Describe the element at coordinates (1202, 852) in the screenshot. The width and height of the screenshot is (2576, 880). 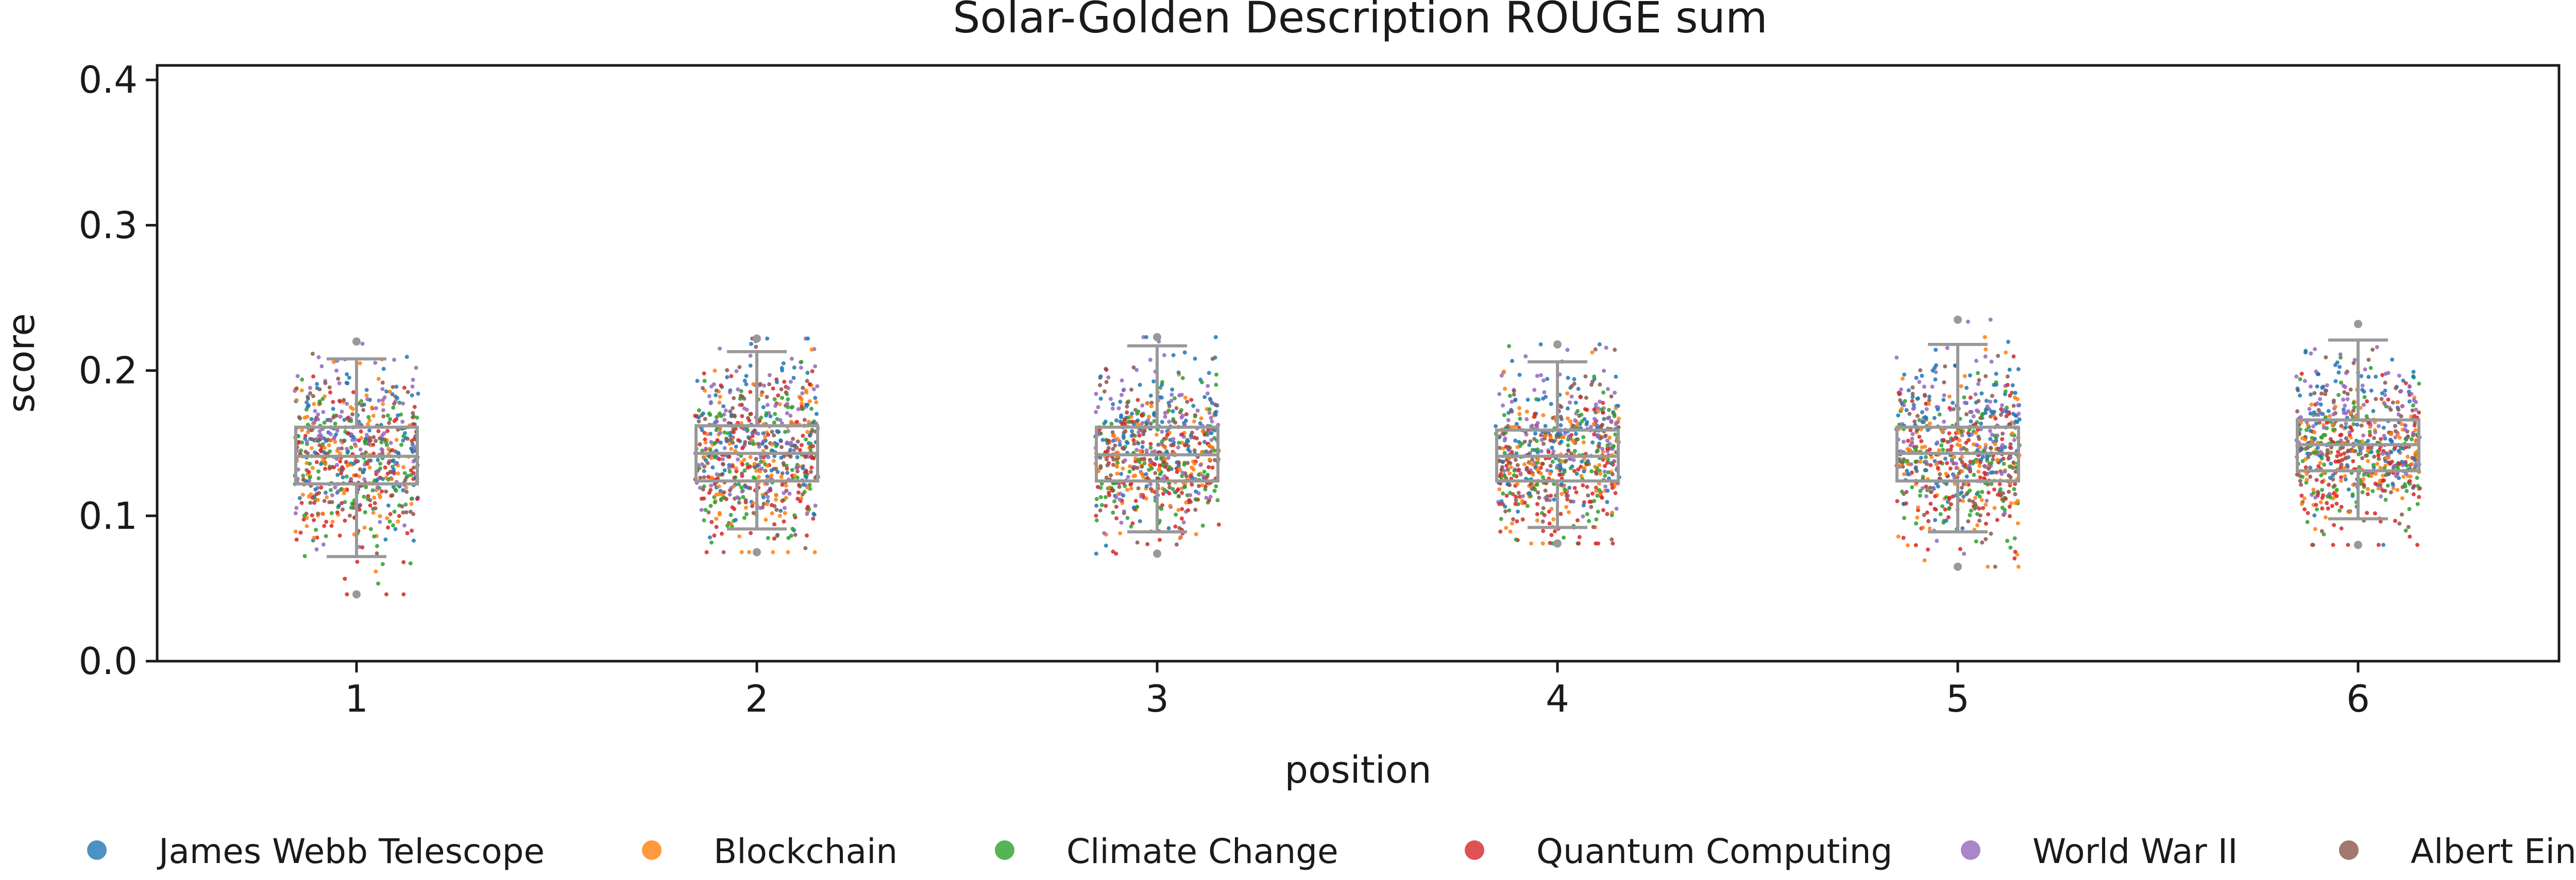
I see `legend-label: Climate Change` at that location.